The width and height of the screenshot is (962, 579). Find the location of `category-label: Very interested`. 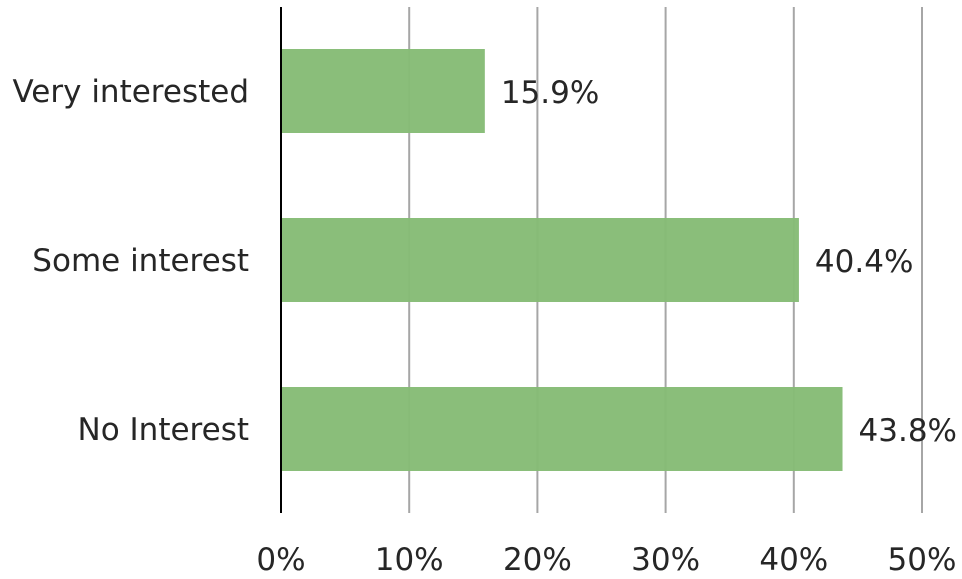

category-label: Very interested is located at coordinates (131, 92).